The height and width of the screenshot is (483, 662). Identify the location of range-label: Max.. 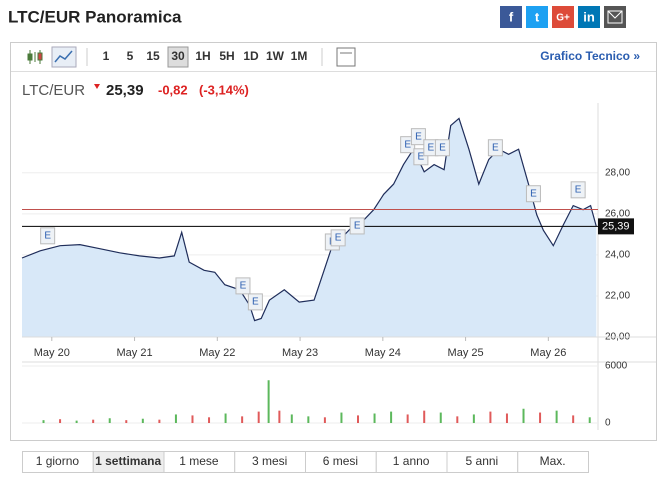
(553, 461).